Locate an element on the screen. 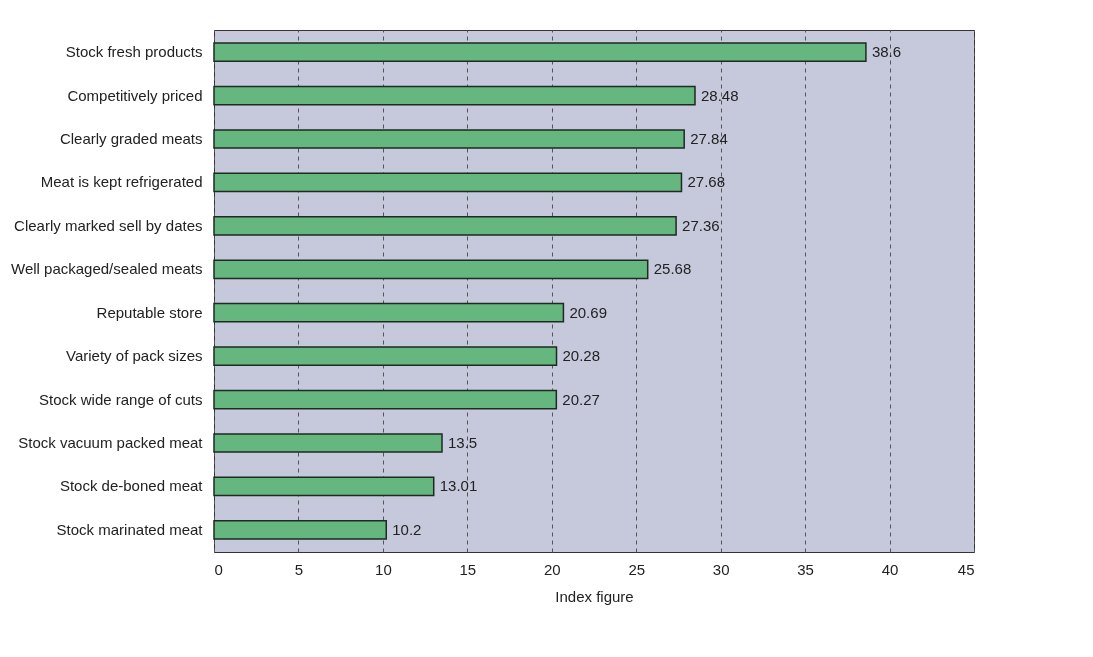 The image size is (1093, 657). data-label: 20.28 is located at coordinates (581, 356).